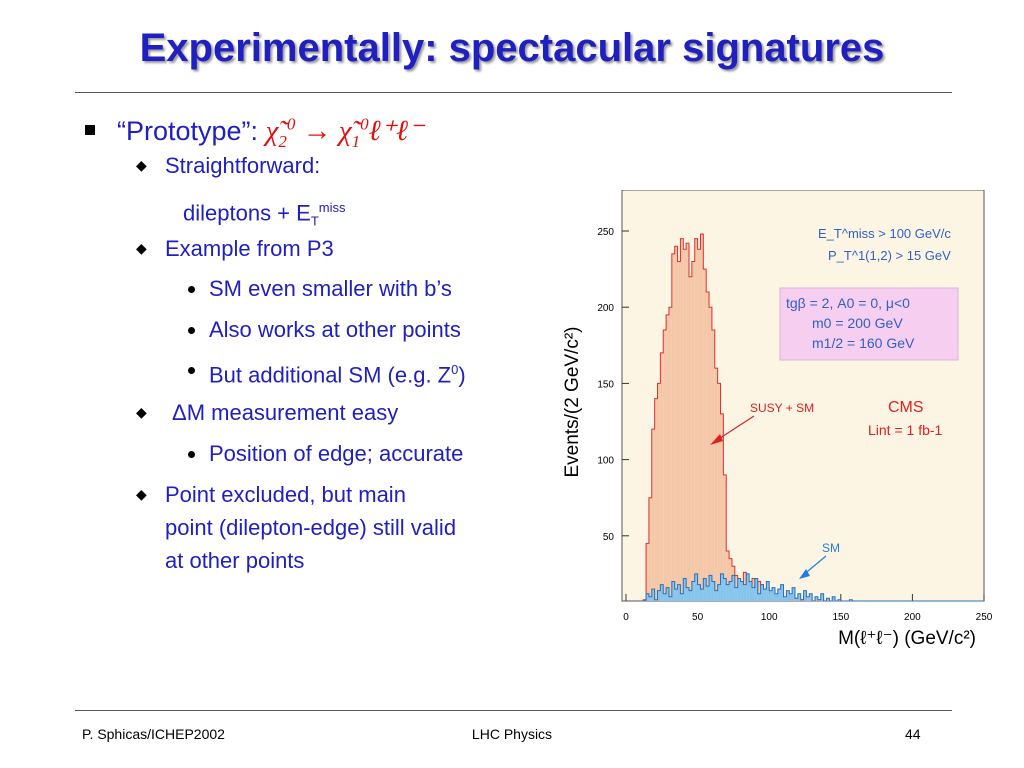 This screenshot has height=768, width=1024. What do you see at coordinates (605, 232) in the screenshot?
I see `y-tick-label: 250` at bounding box center [605, 232].